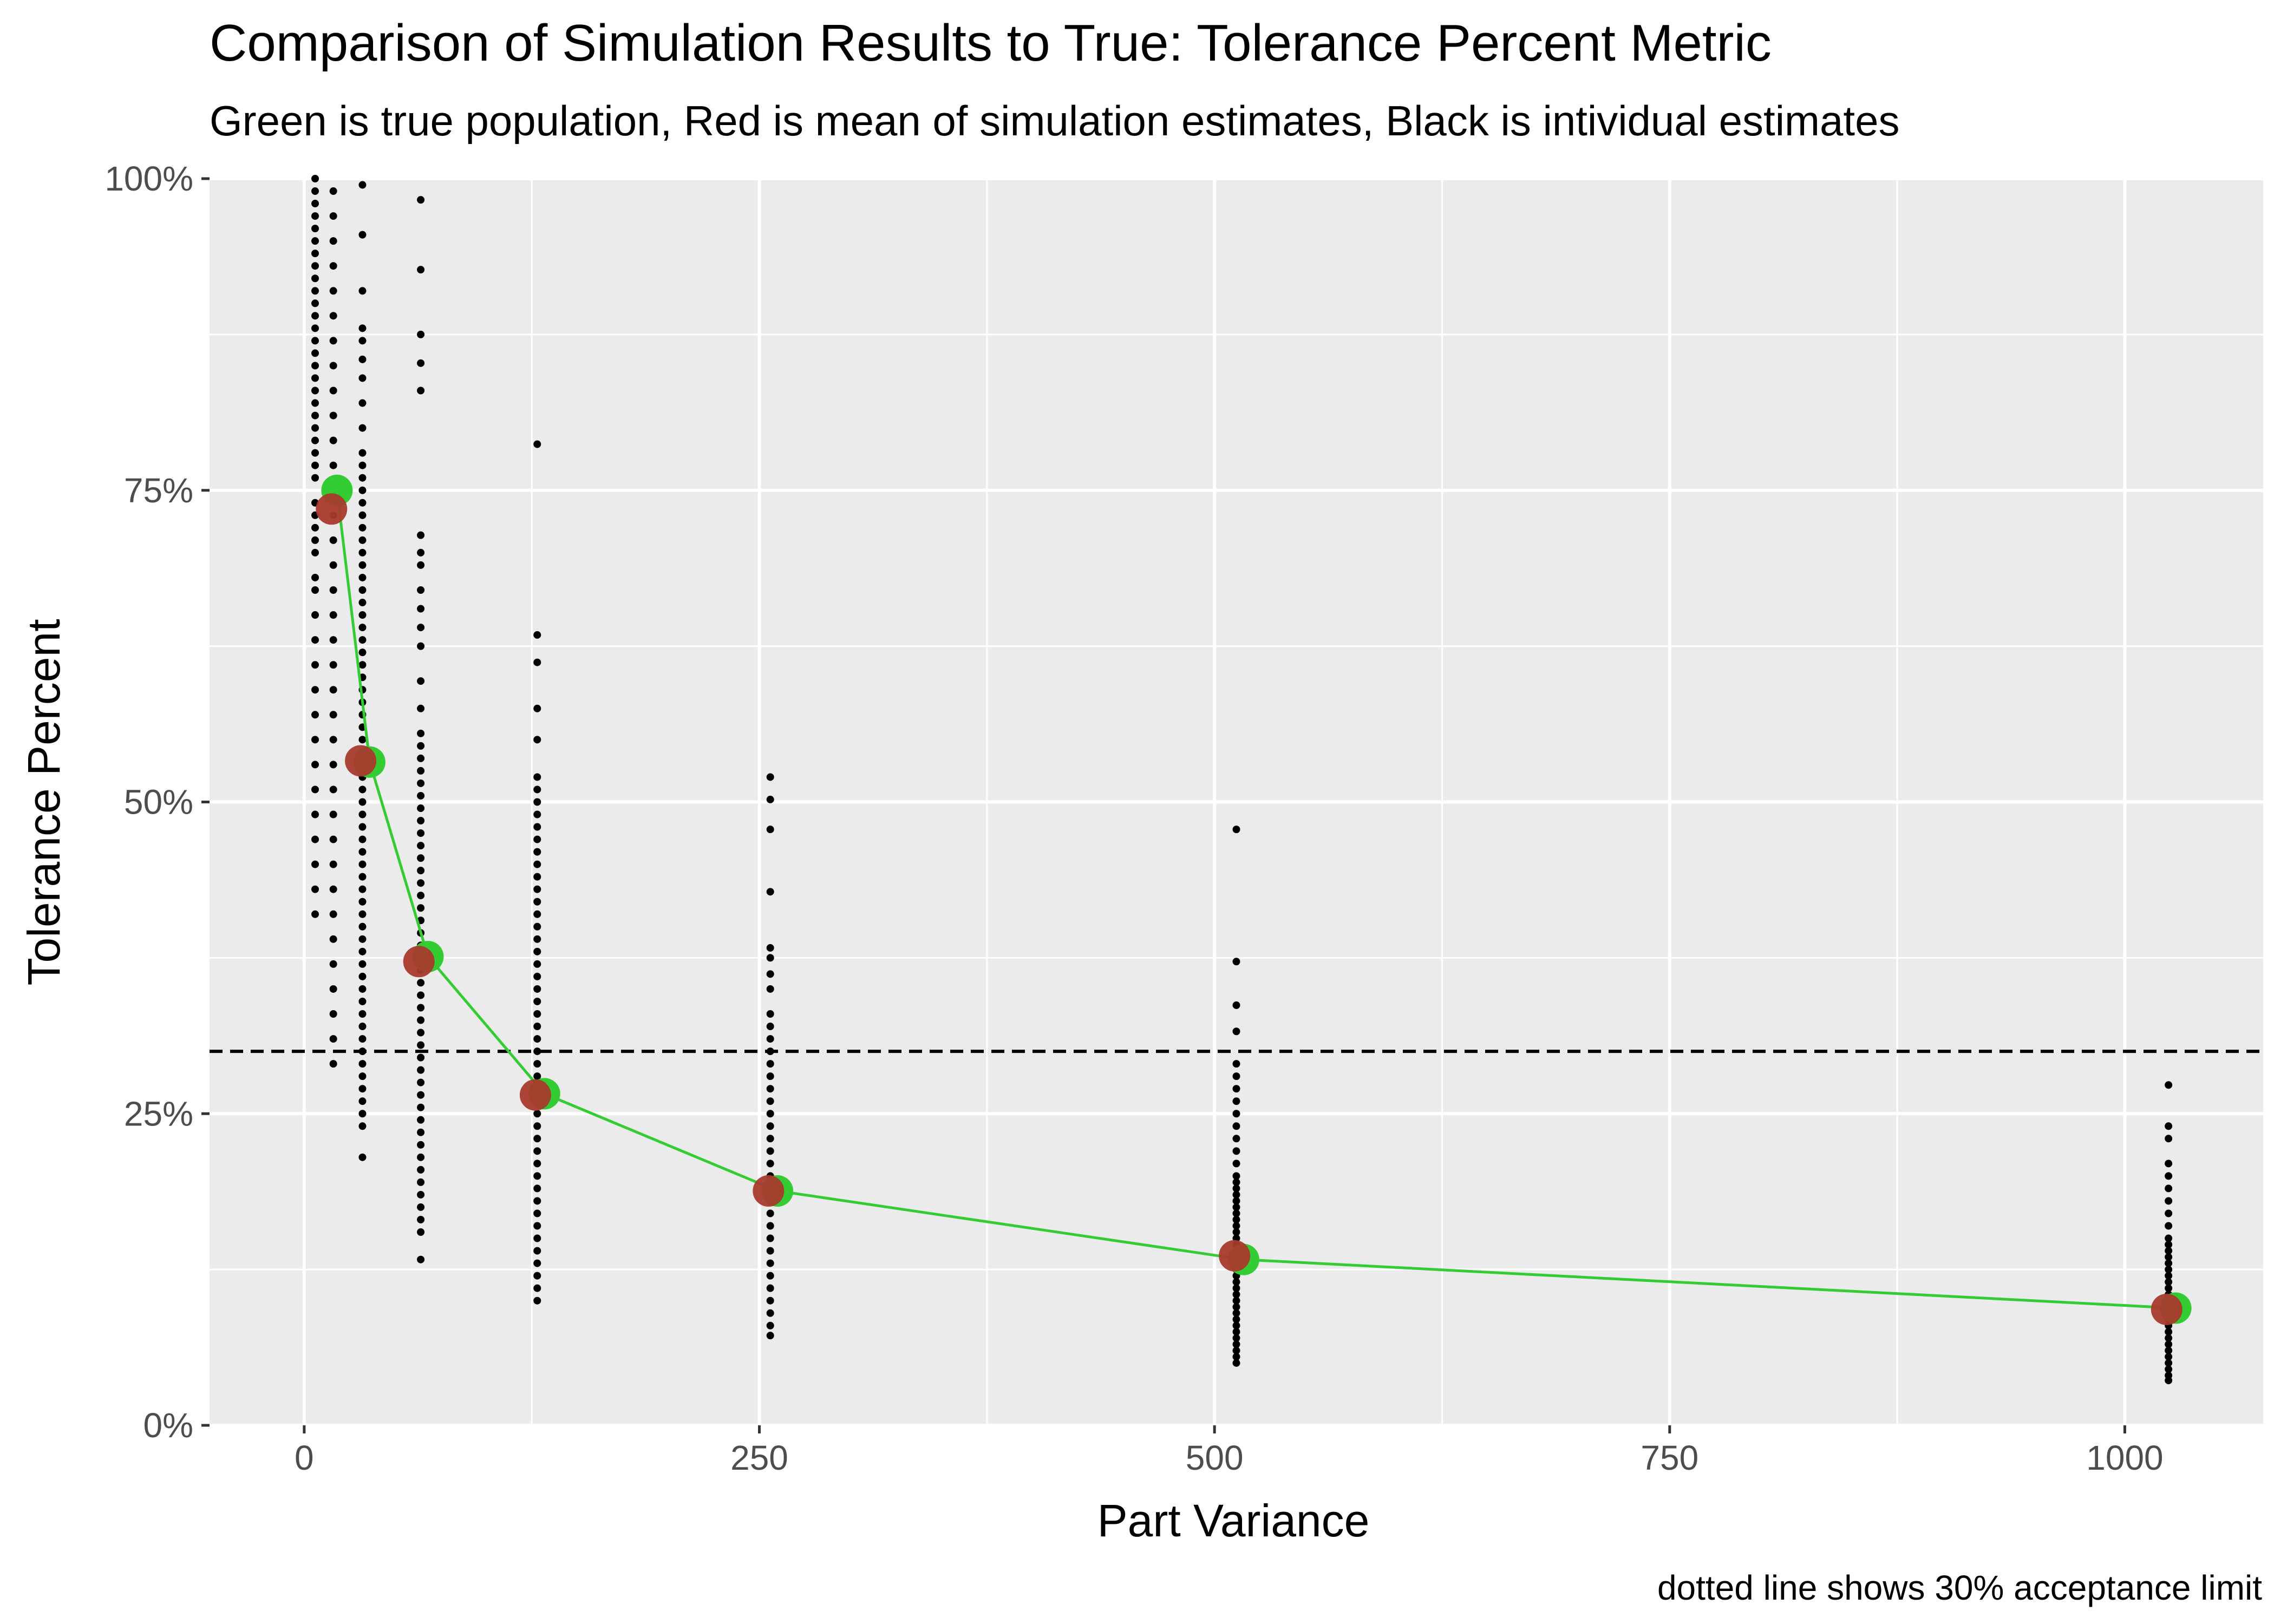 The width and height of the screenshot is (2274, 1624). Describe the element at coordinates (149, 178) in the screenshot. I see `y-tick-label: 100%` at that location.